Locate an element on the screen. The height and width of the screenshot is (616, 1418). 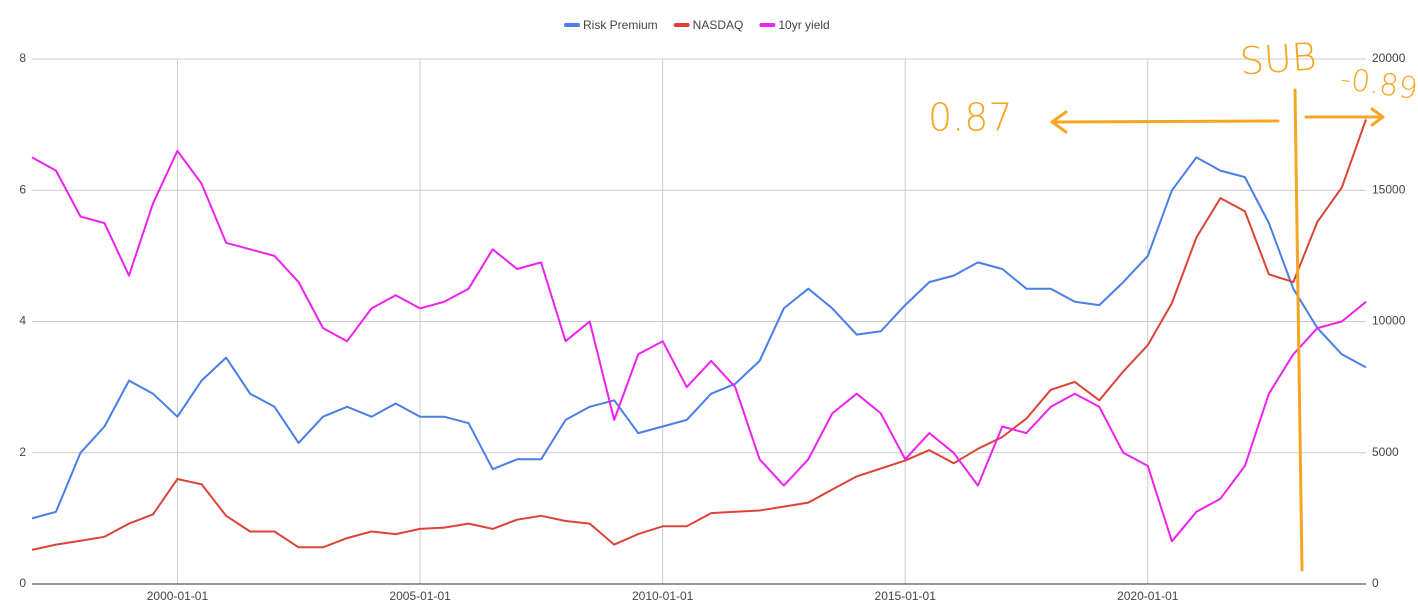
x-tick-label: 2000-01-01 is located at coordinates (178, 596).